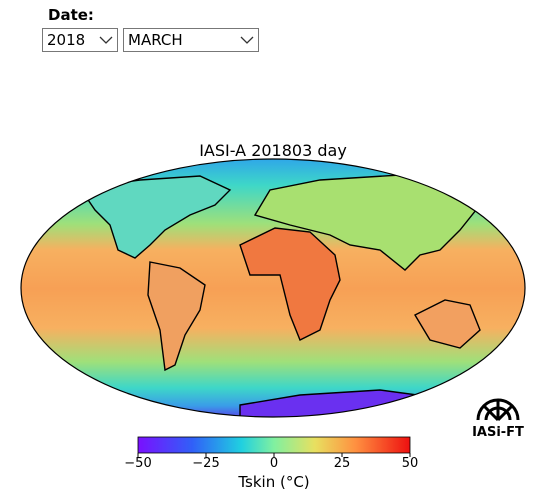  What do you see at coordinates (273, 482) in the screenshot?
I see `colorbar-label: Tskin (°C)` at bounding box center [273, 482].